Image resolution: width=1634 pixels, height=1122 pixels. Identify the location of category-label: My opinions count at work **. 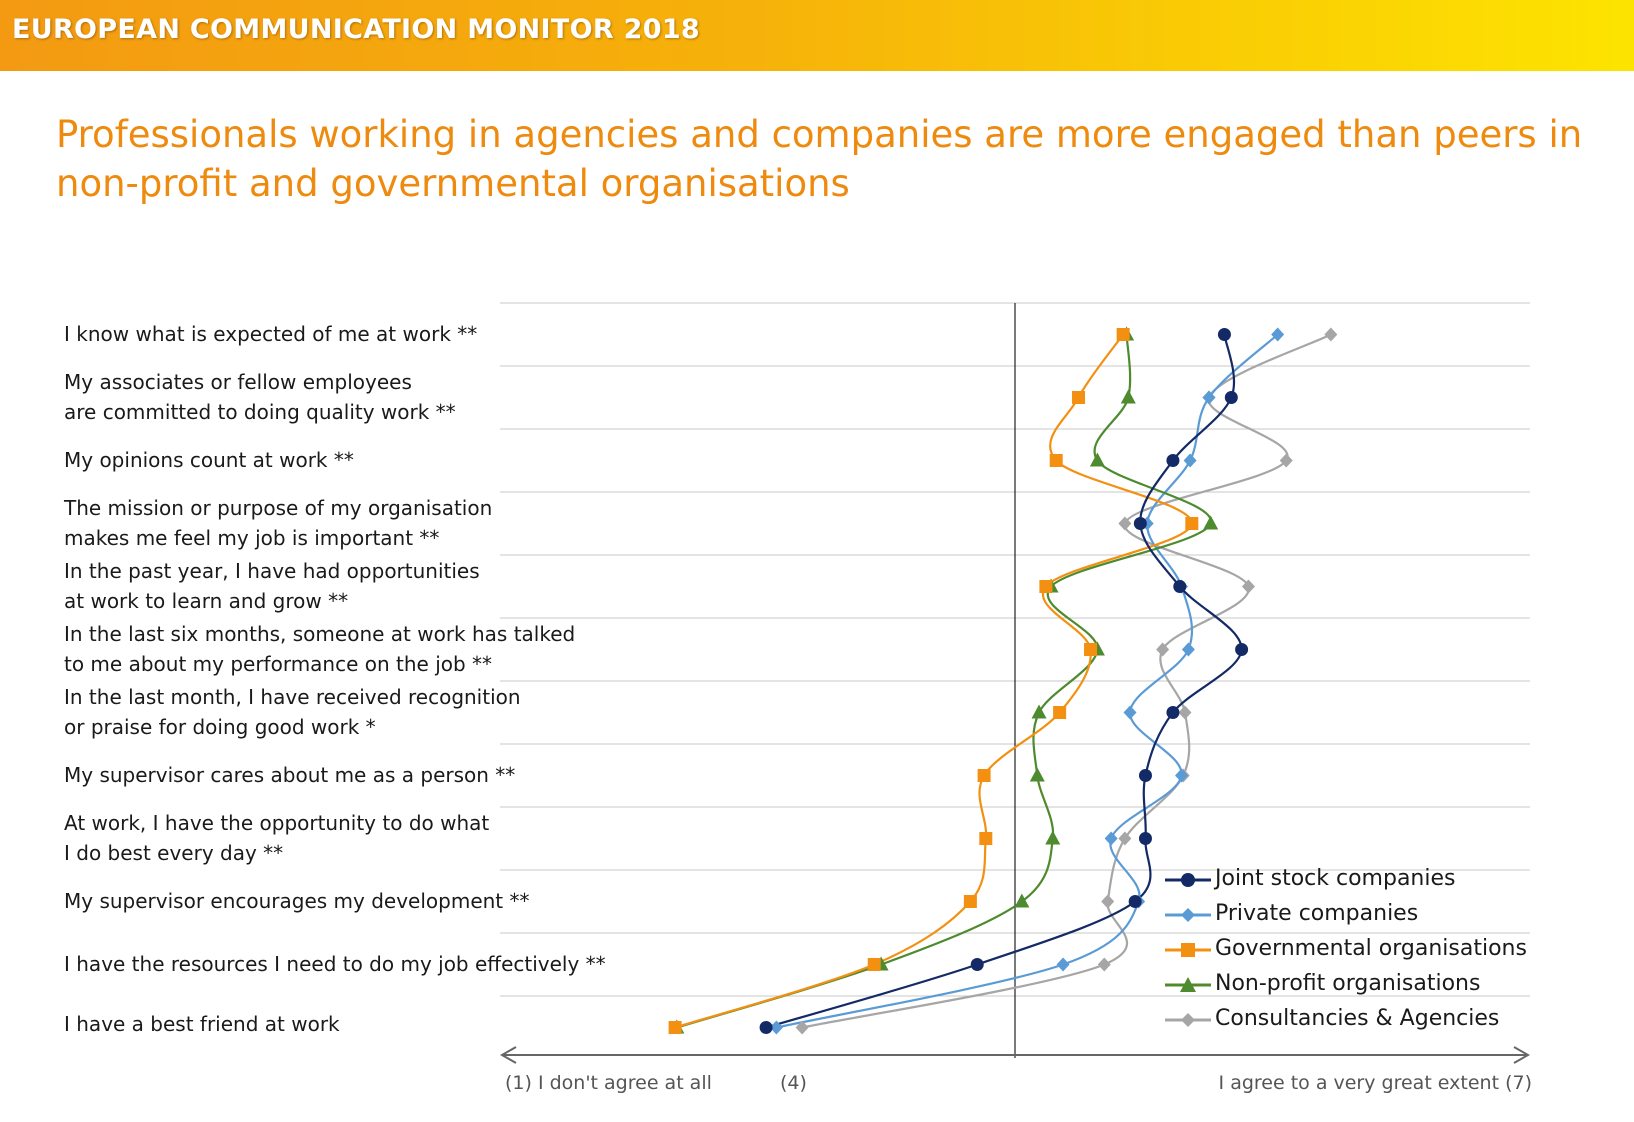
(209, 460).